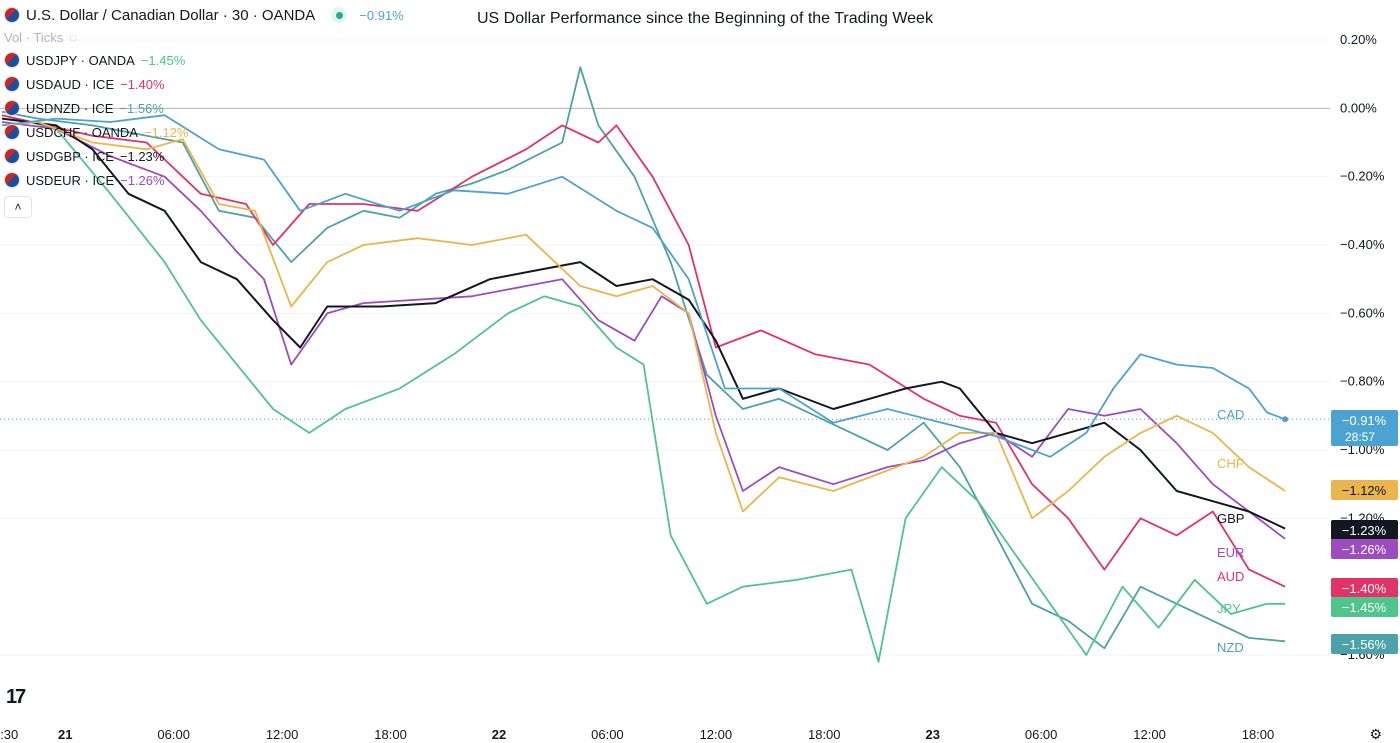 The height and width of the screenshot is (743, 1400). I want to click on legend-symbol: USDCHF · OANDA, so click(82, 132).